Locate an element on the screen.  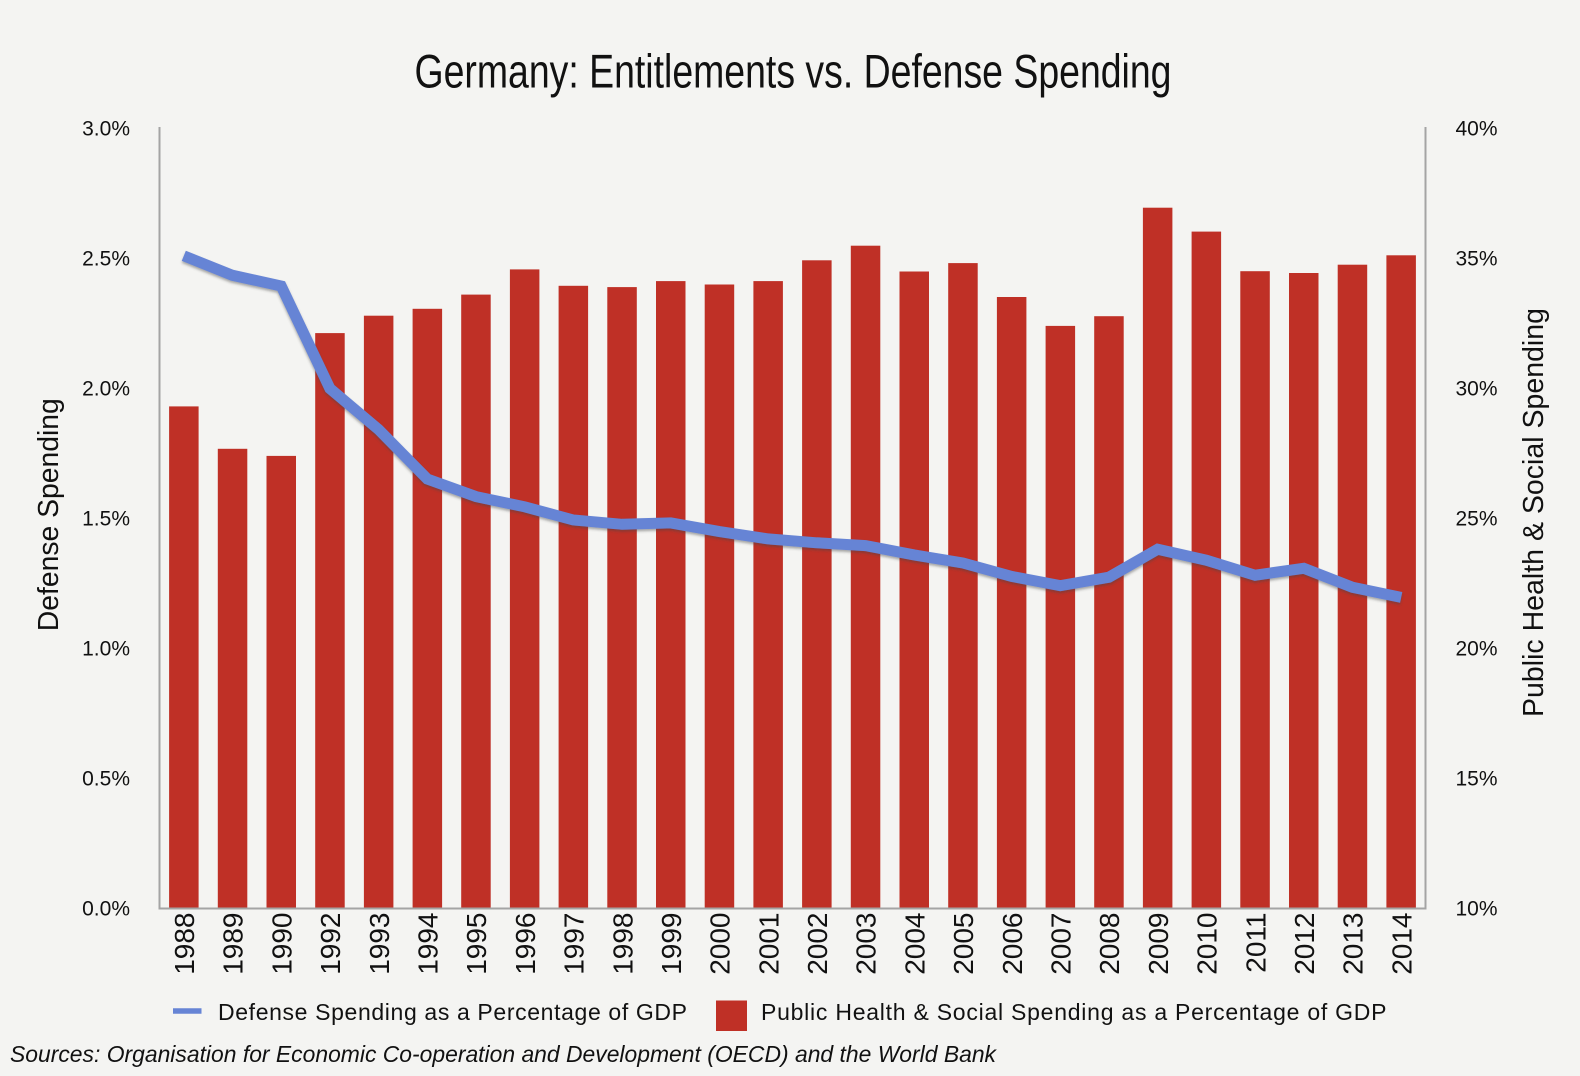
svg-text: 1995 is located at coordinates (476, 944).